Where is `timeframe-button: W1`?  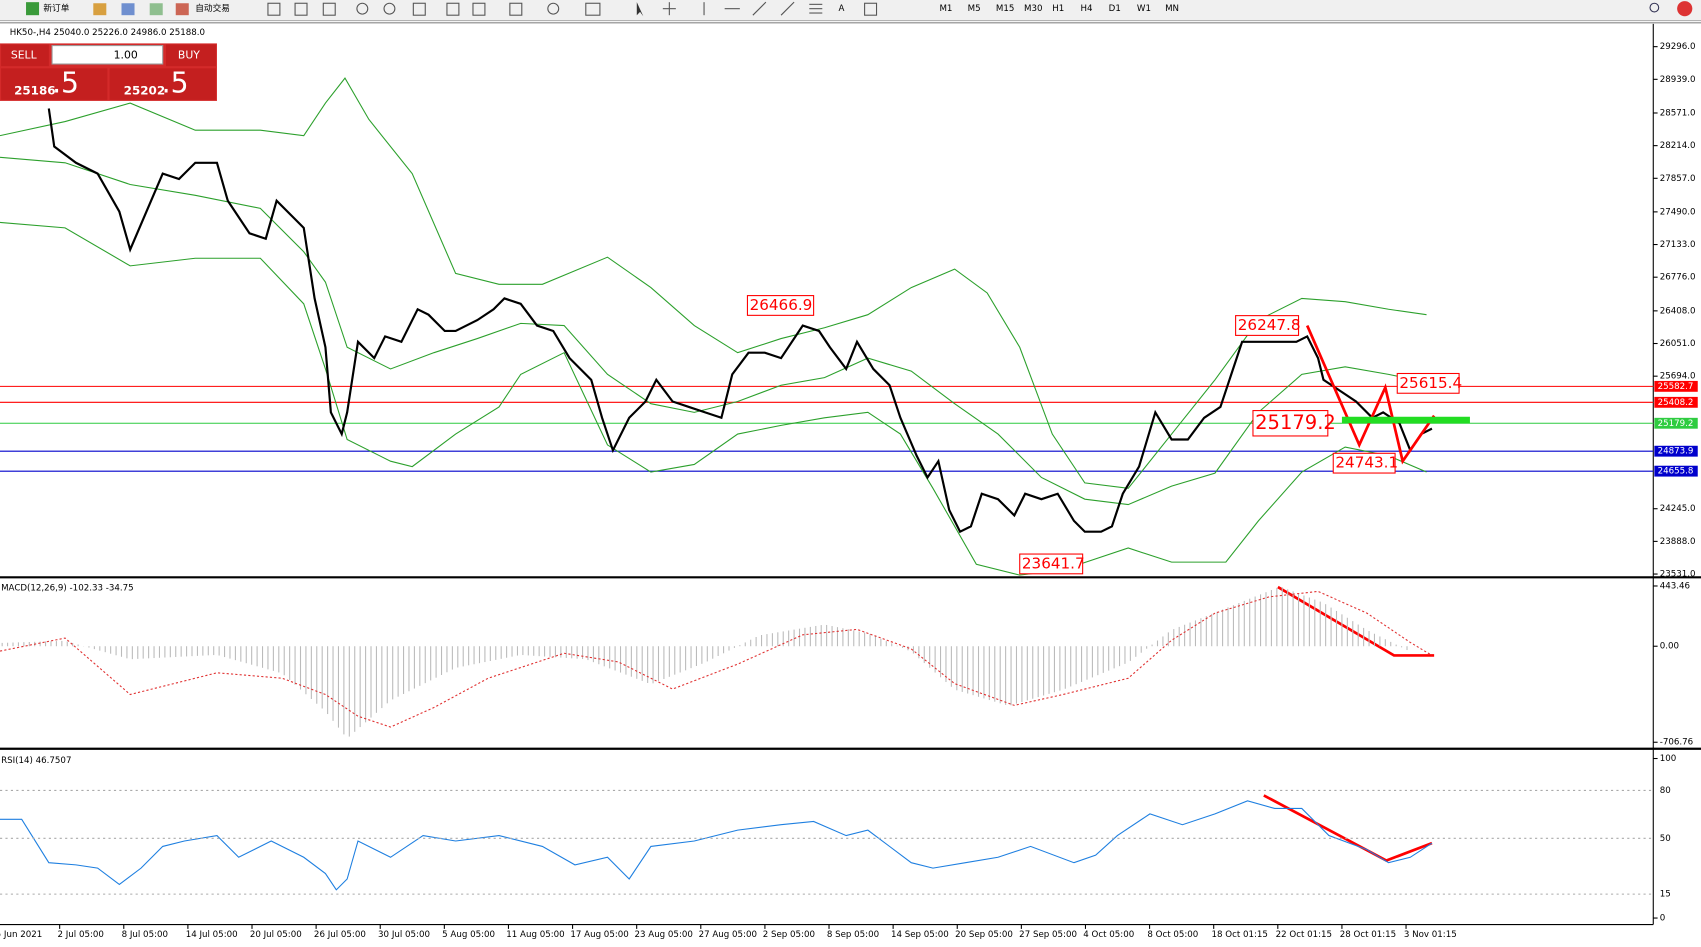
timeframe-button: W1 is located at coordinates (1144, 9).